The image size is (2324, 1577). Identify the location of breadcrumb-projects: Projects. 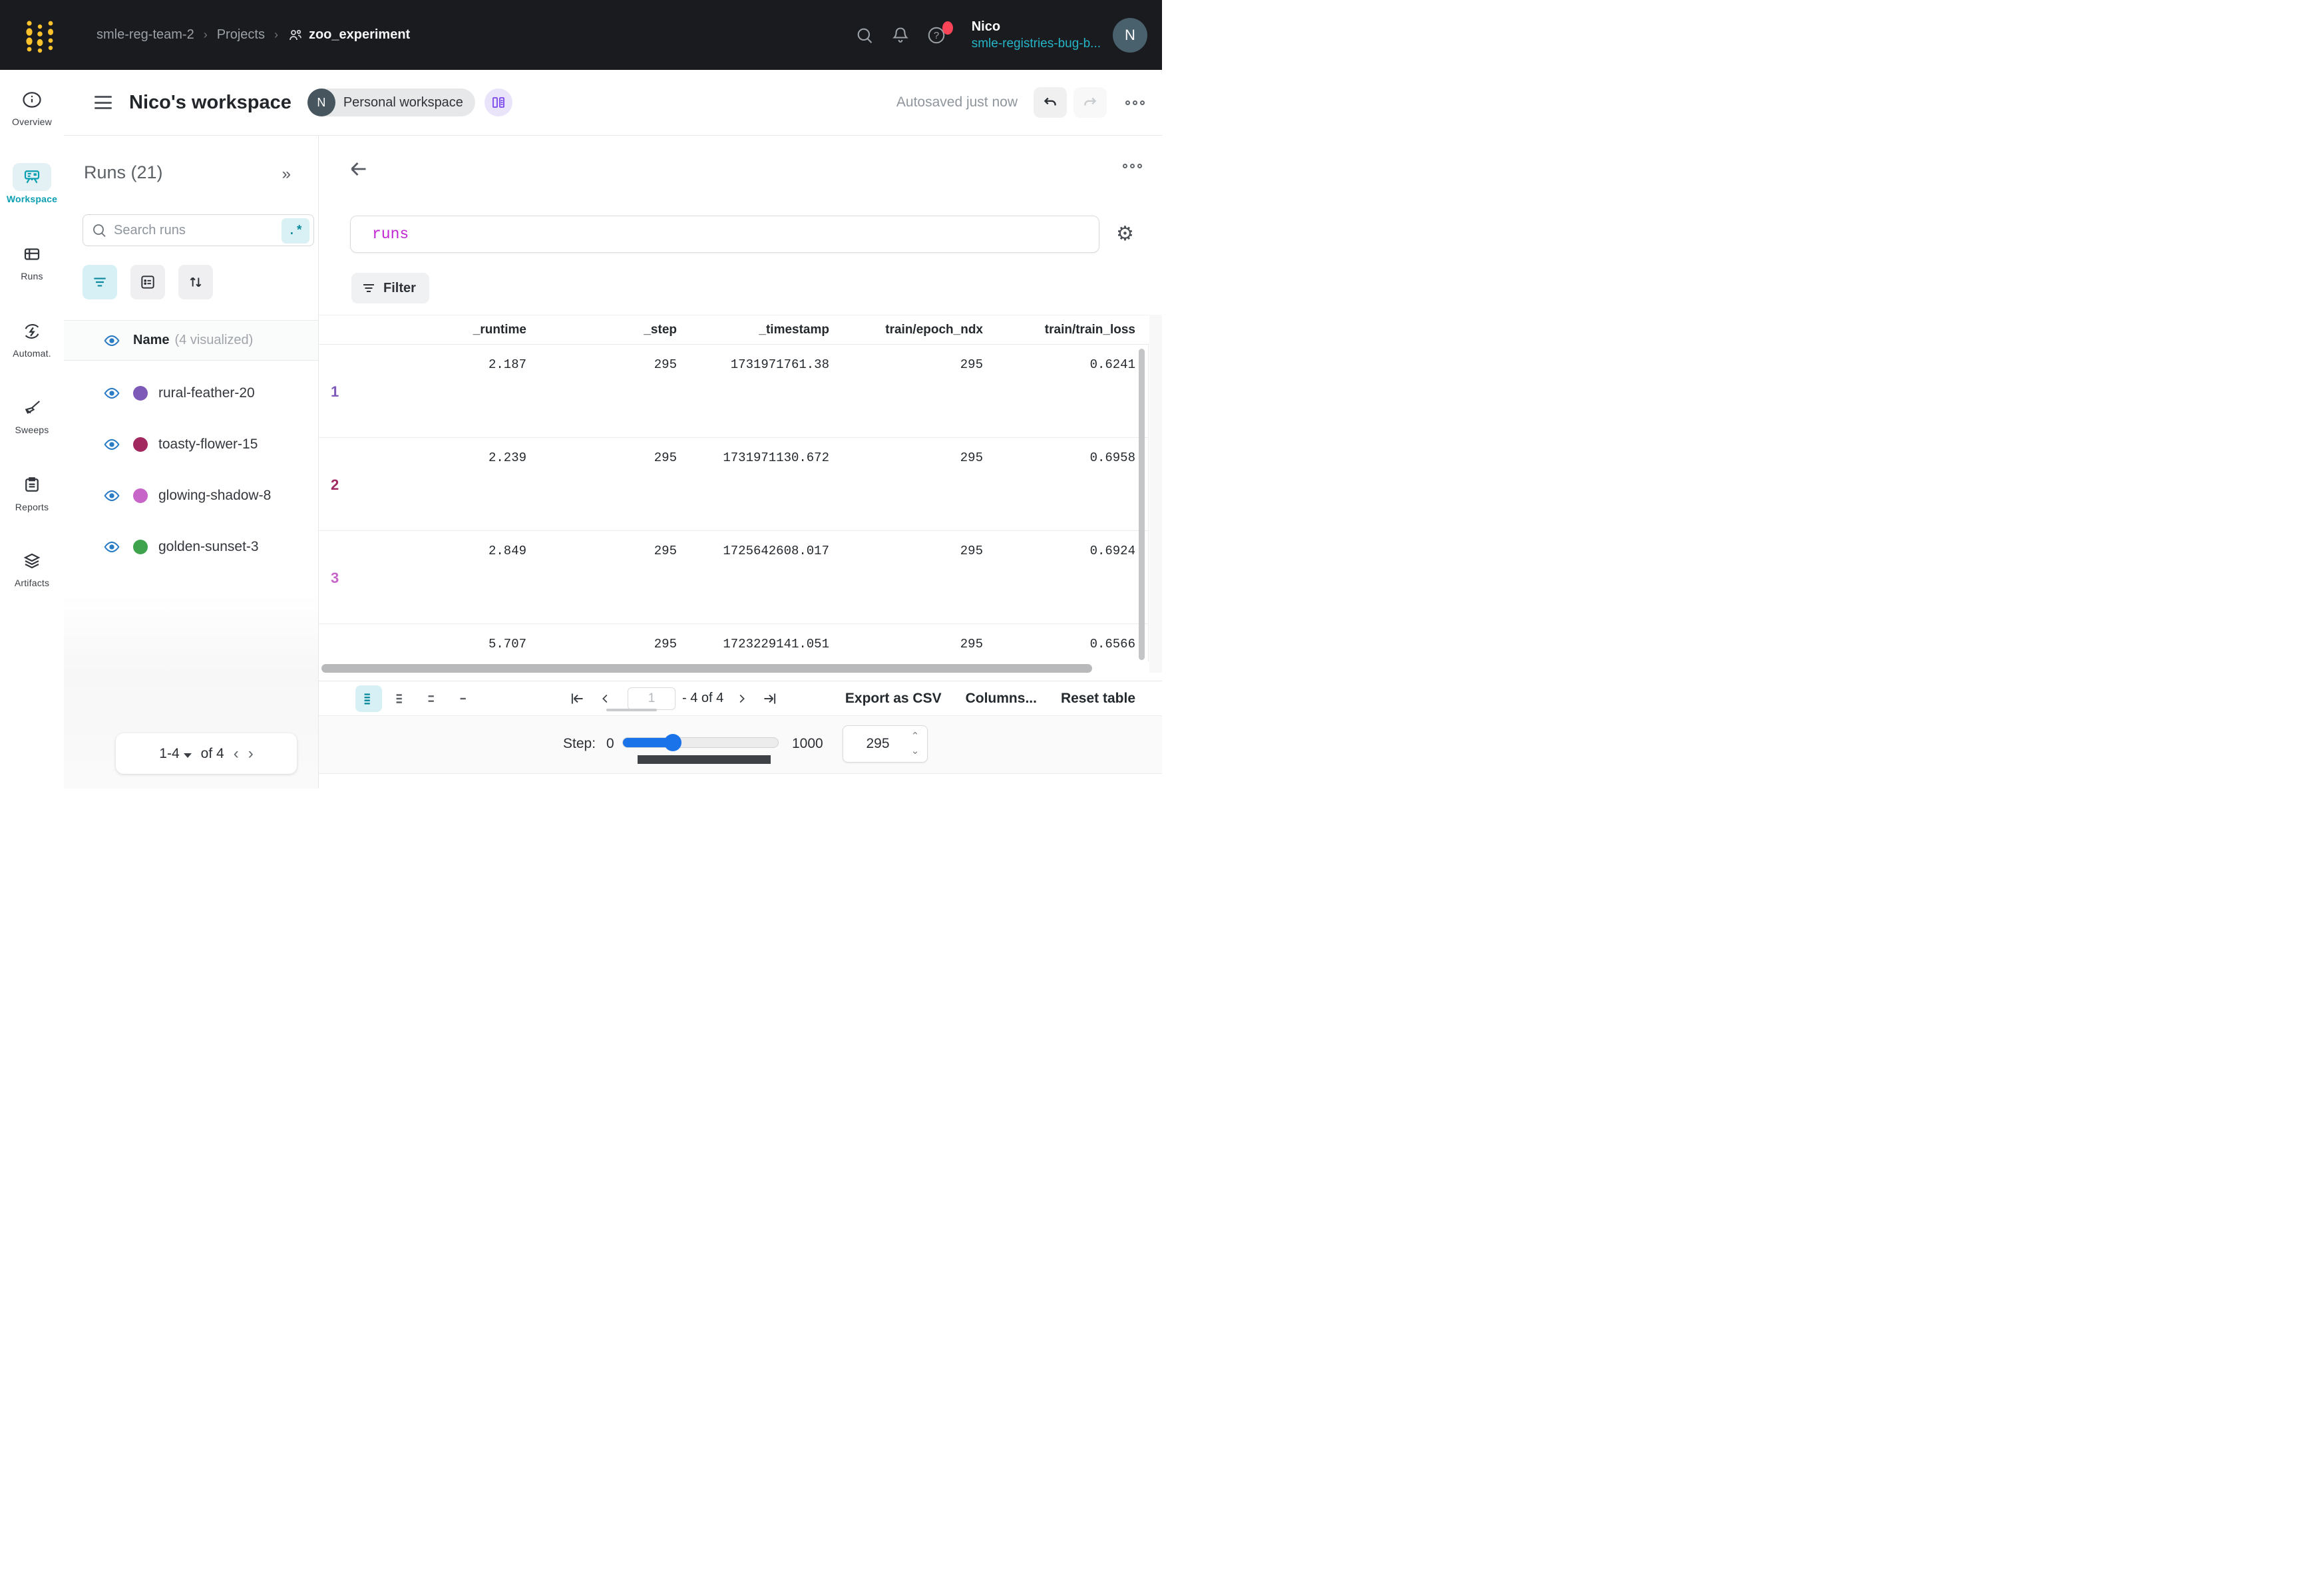
(240, 34).